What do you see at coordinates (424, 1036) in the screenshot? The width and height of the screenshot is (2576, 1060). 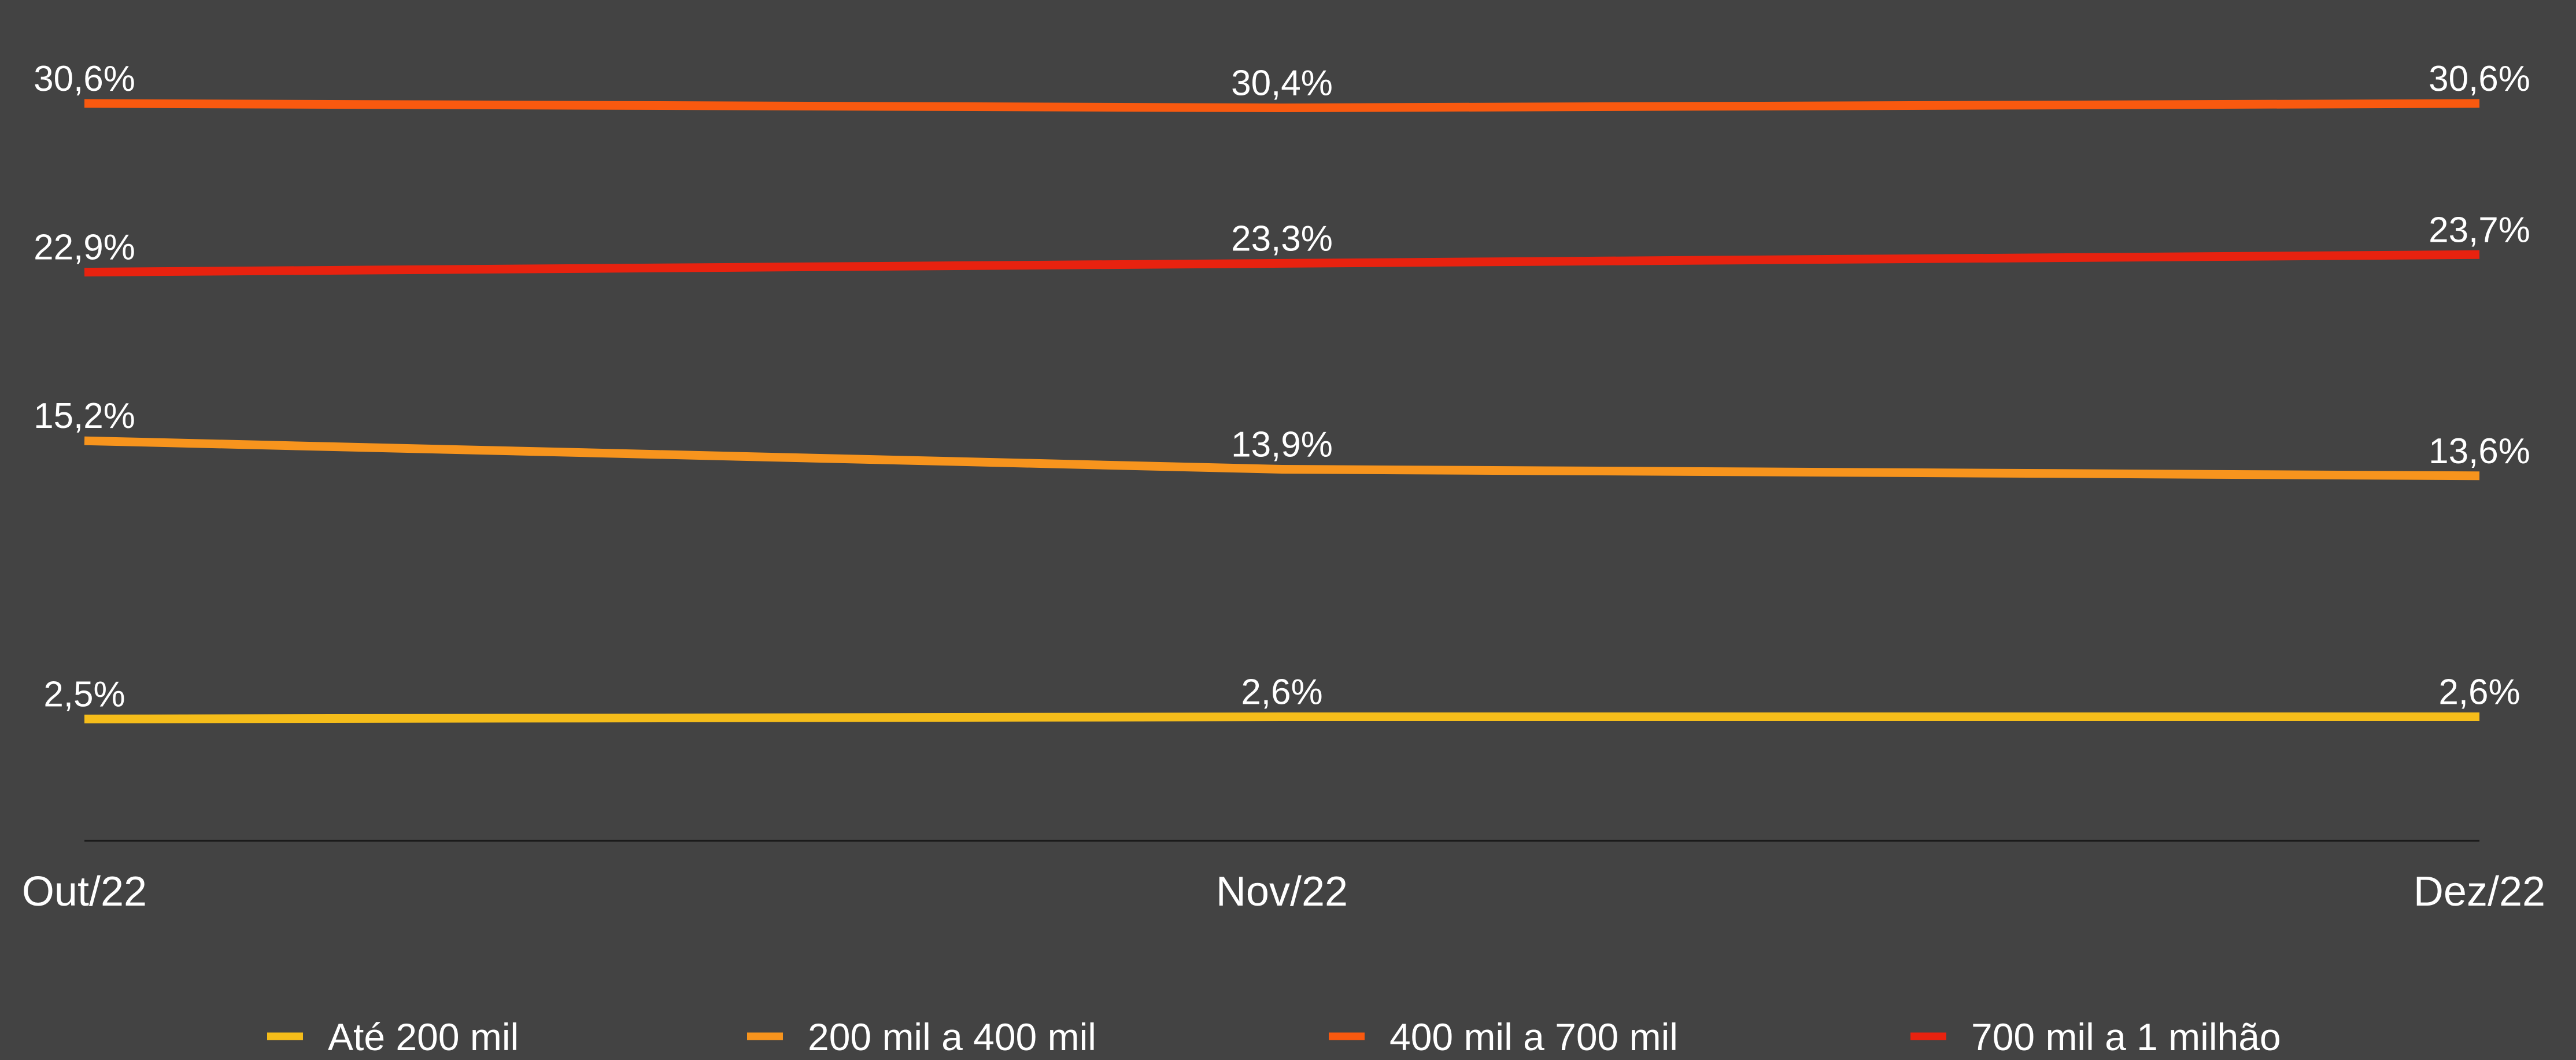 I see `legend-label: Até 200 mil` at bounding box center [424, 1036].